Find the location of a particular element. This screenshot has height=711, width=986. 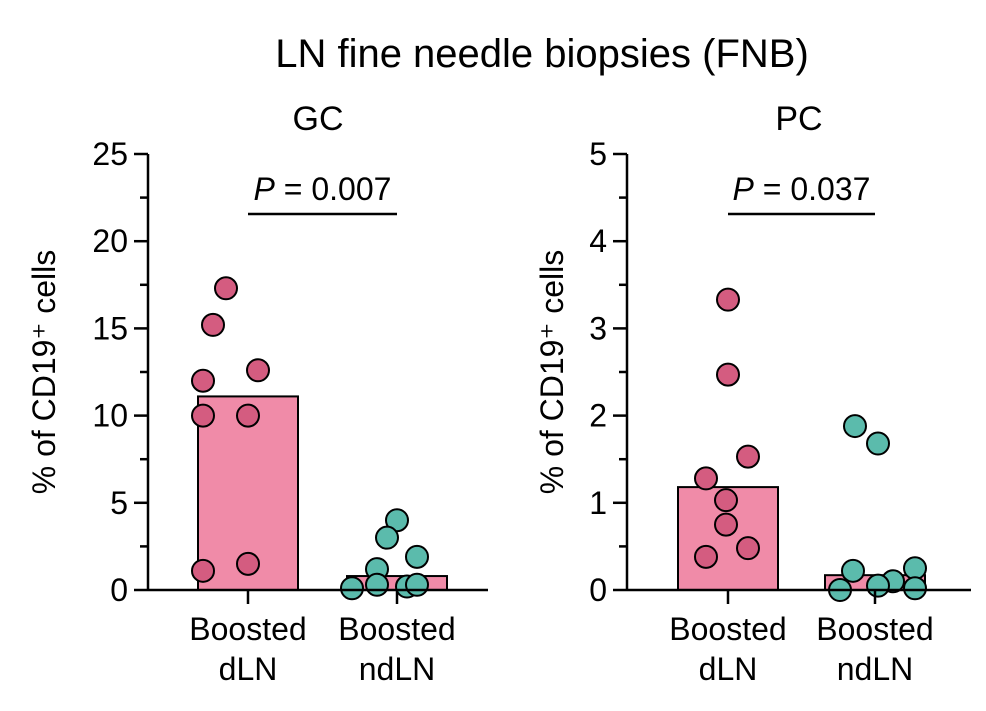

p-value: = 0.007 is located at coordinates (333, 189).